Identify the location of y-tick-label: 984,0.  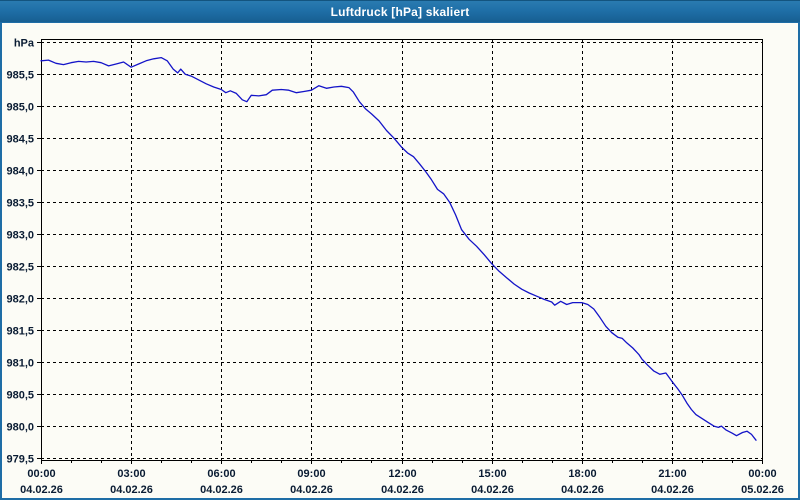
(20, 172).